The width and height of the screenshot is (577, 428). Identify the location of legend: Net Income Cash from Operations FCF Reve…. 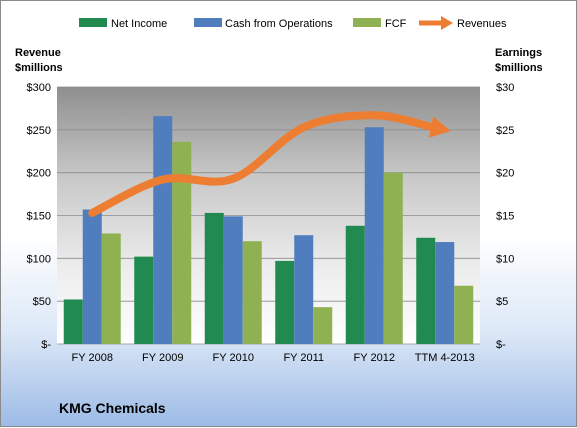
(293, 23).